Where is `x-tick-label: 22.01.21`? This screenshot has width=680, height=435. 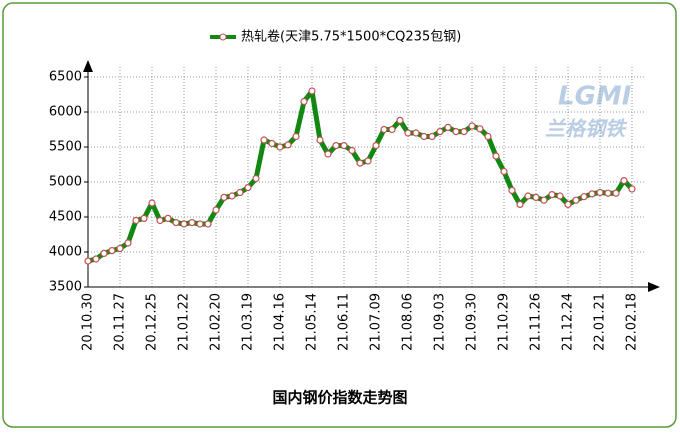 x-tick-label: 22.01.21 is located at coordinates (600, 322).